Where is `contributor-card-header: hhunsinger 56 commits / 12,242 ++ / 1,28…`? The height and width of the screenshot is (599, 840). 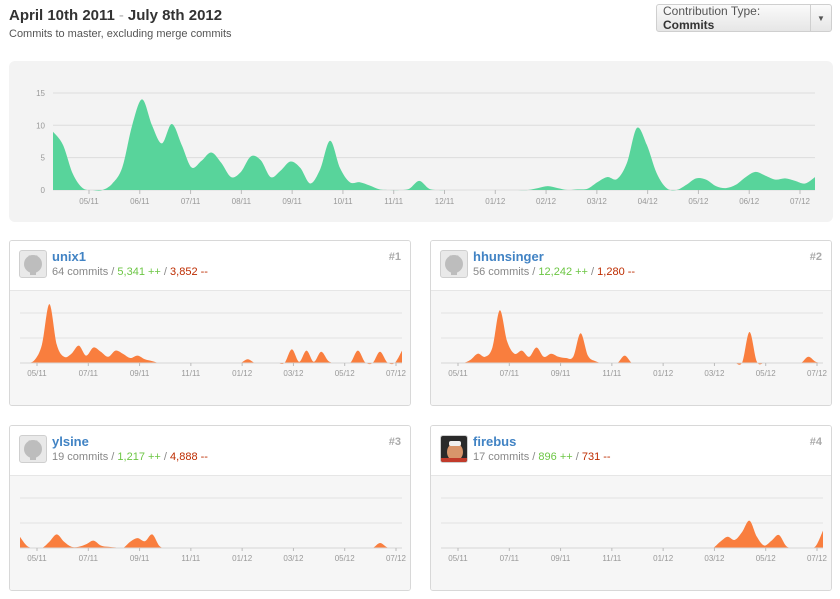 contributor-card-header: hhunsinger 56 commits / 12,242 ++ / 1,28… is located at coordinates (631, 266).